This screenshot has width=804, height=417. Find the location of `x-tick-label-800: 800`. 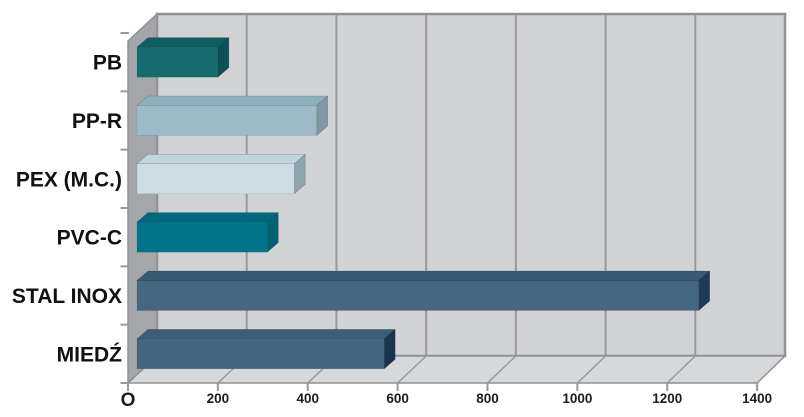

x-tick-label-800: 800 is located at coordinates (487, 398).